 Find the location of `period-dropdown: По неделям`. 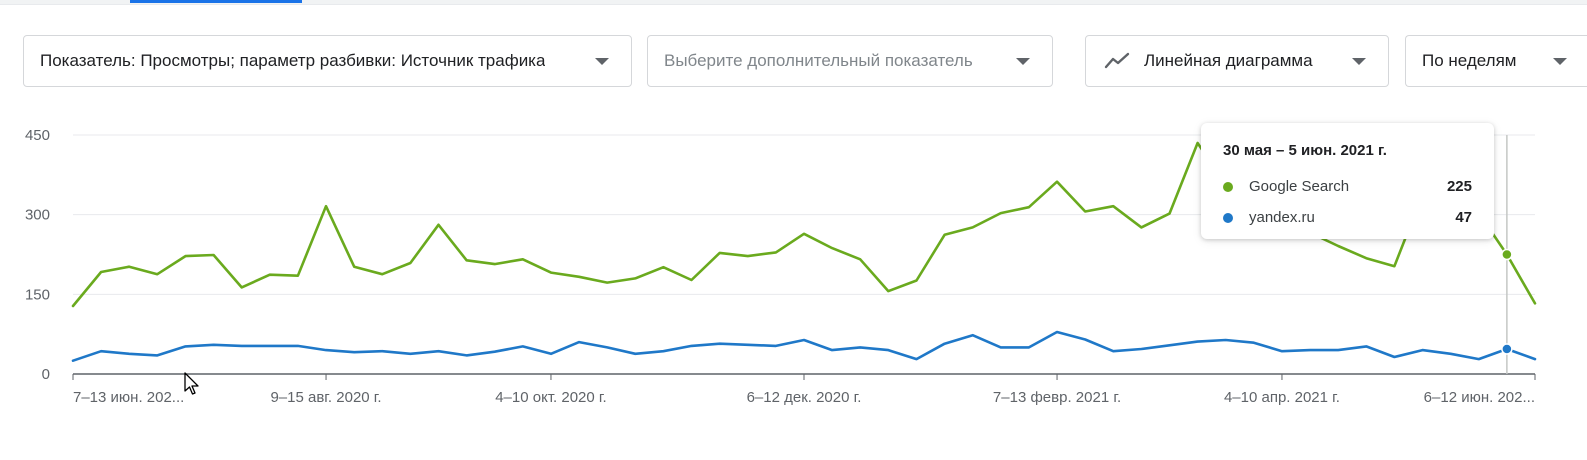

period-dropdown: По неделям is located at coordinates (1496, 61).